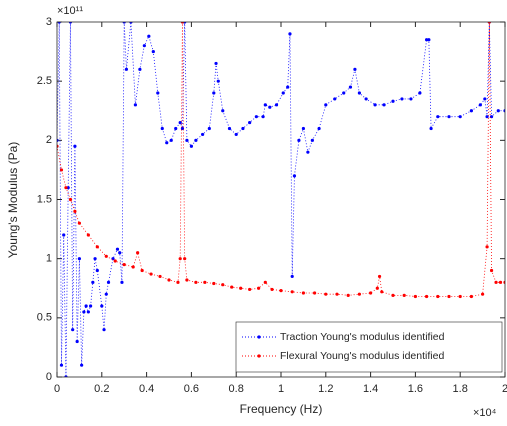  What do you see at coordinates (504, 389) in the screenshot?
I see `x-tick-label: 2` at bounding box center [504, 389].